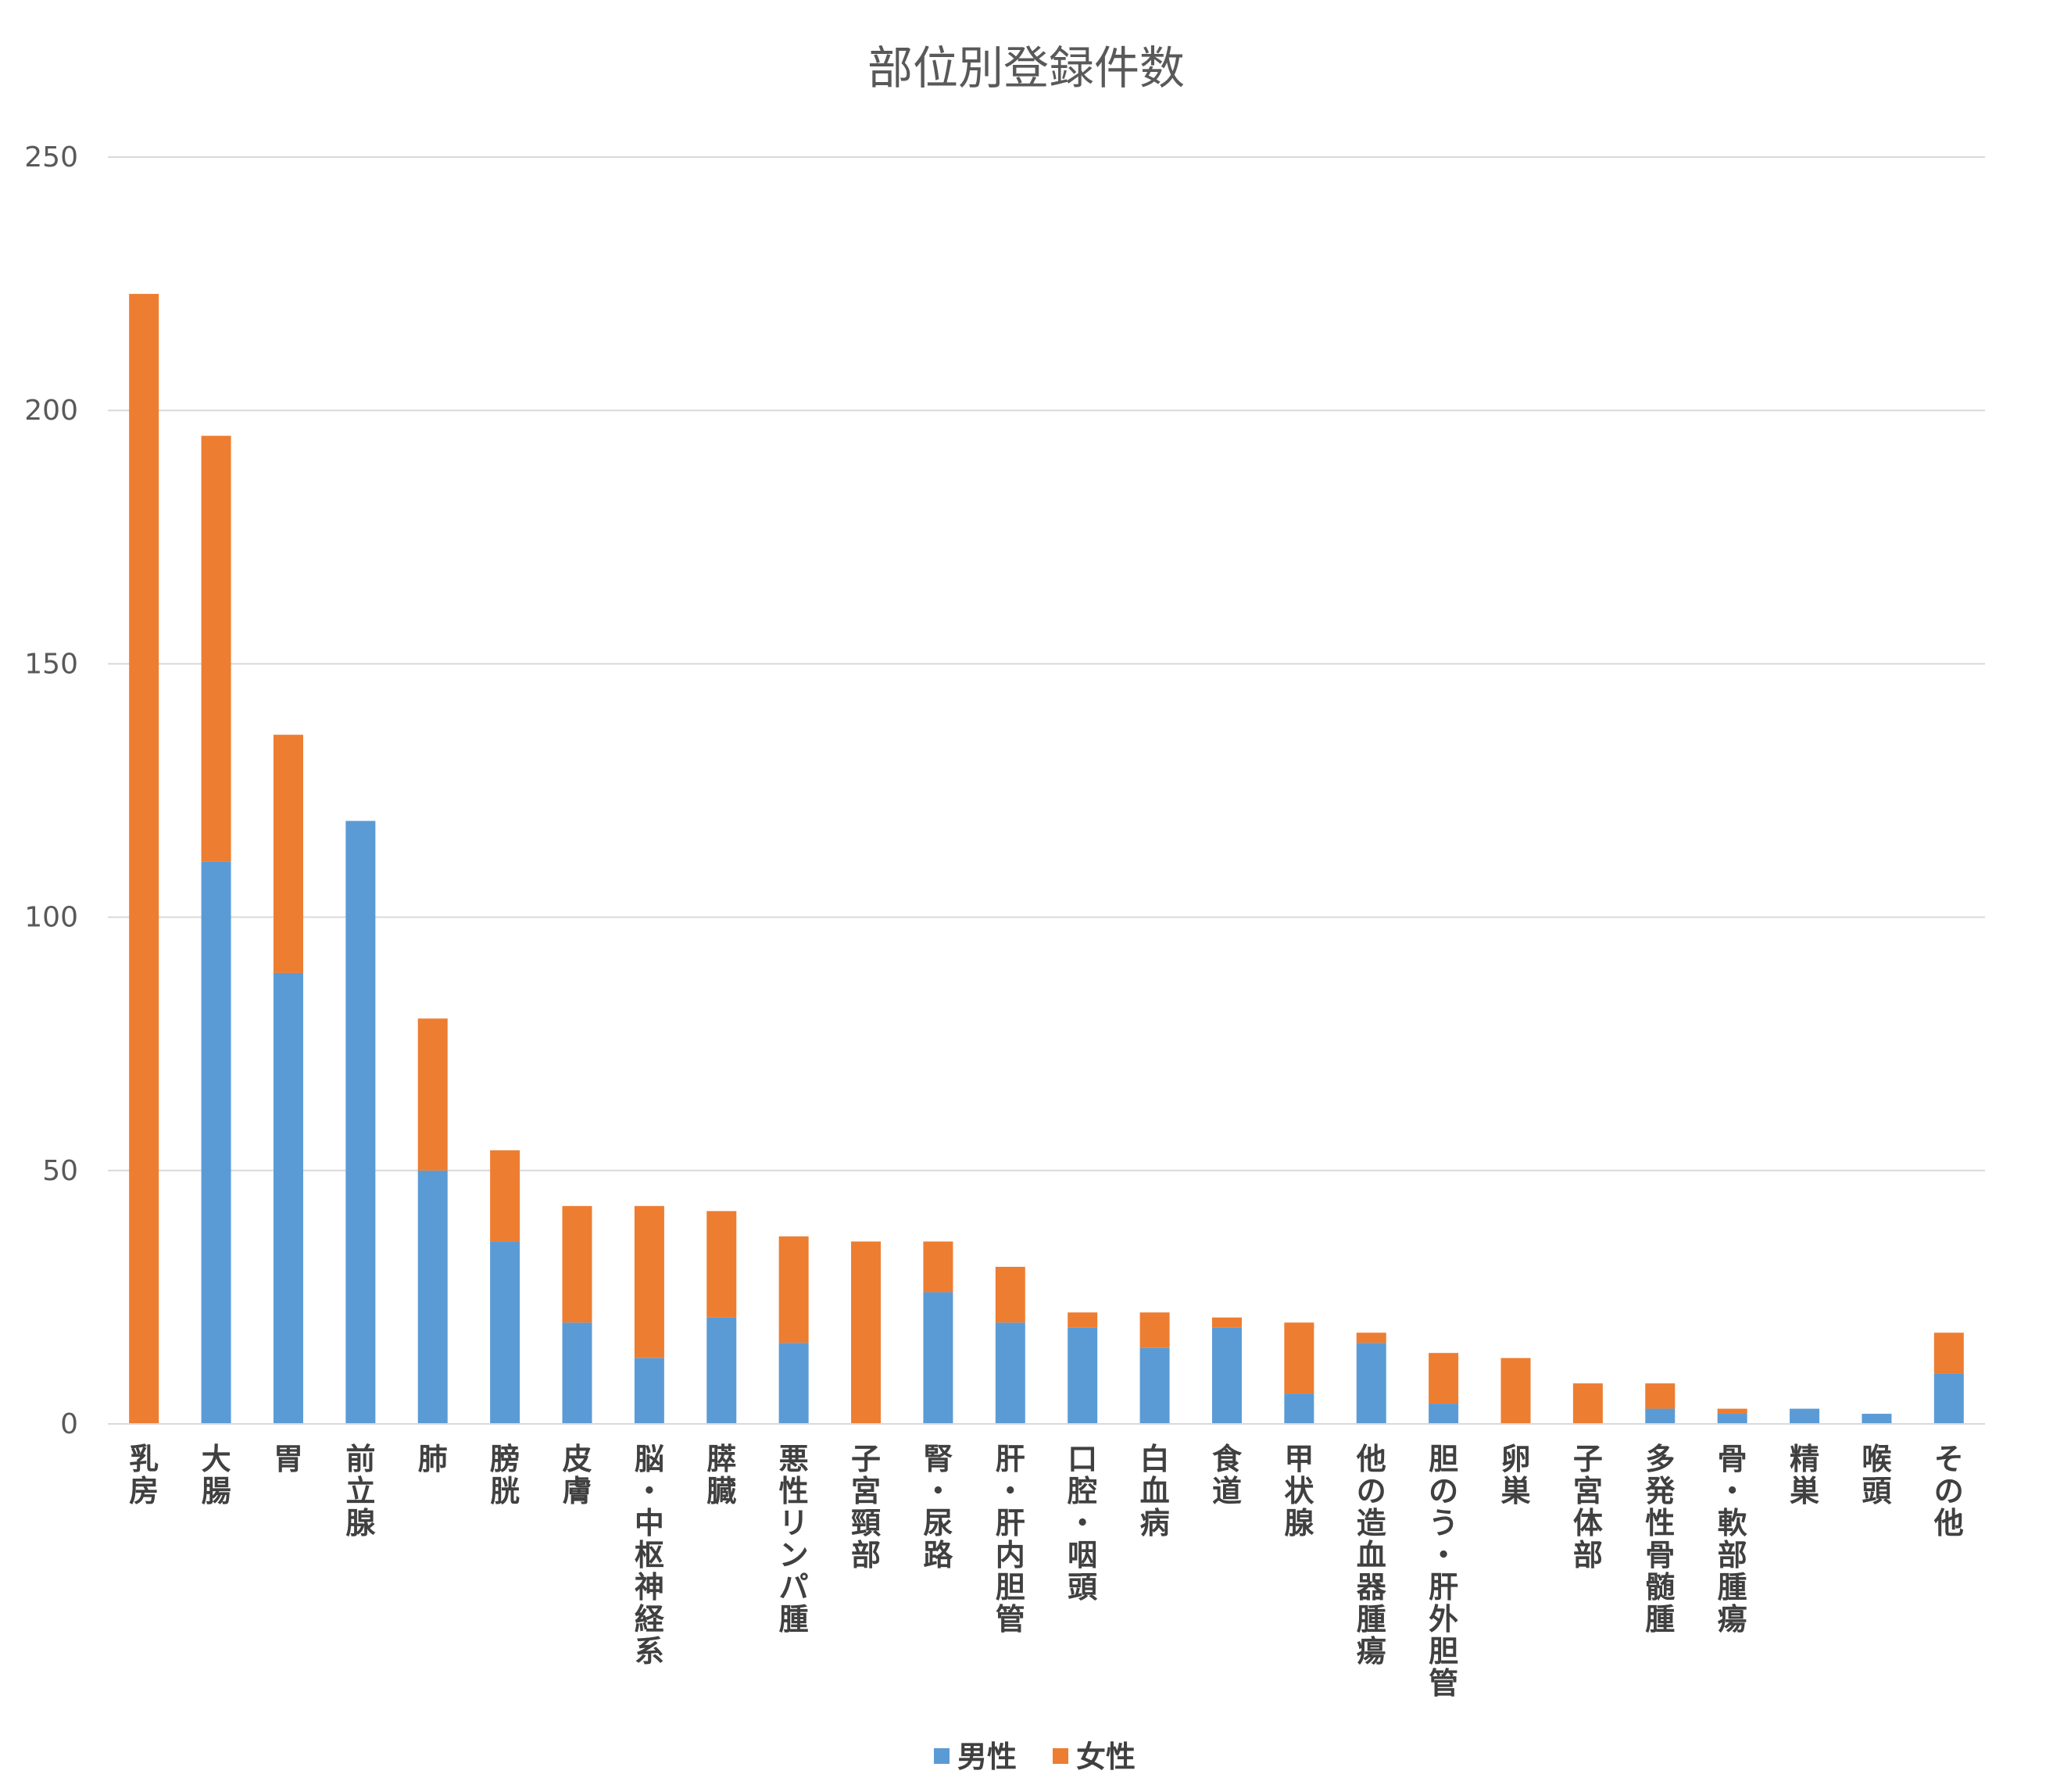  I want to click on x-tick-label: 脳・中枢神経系, so click(650, 1555).